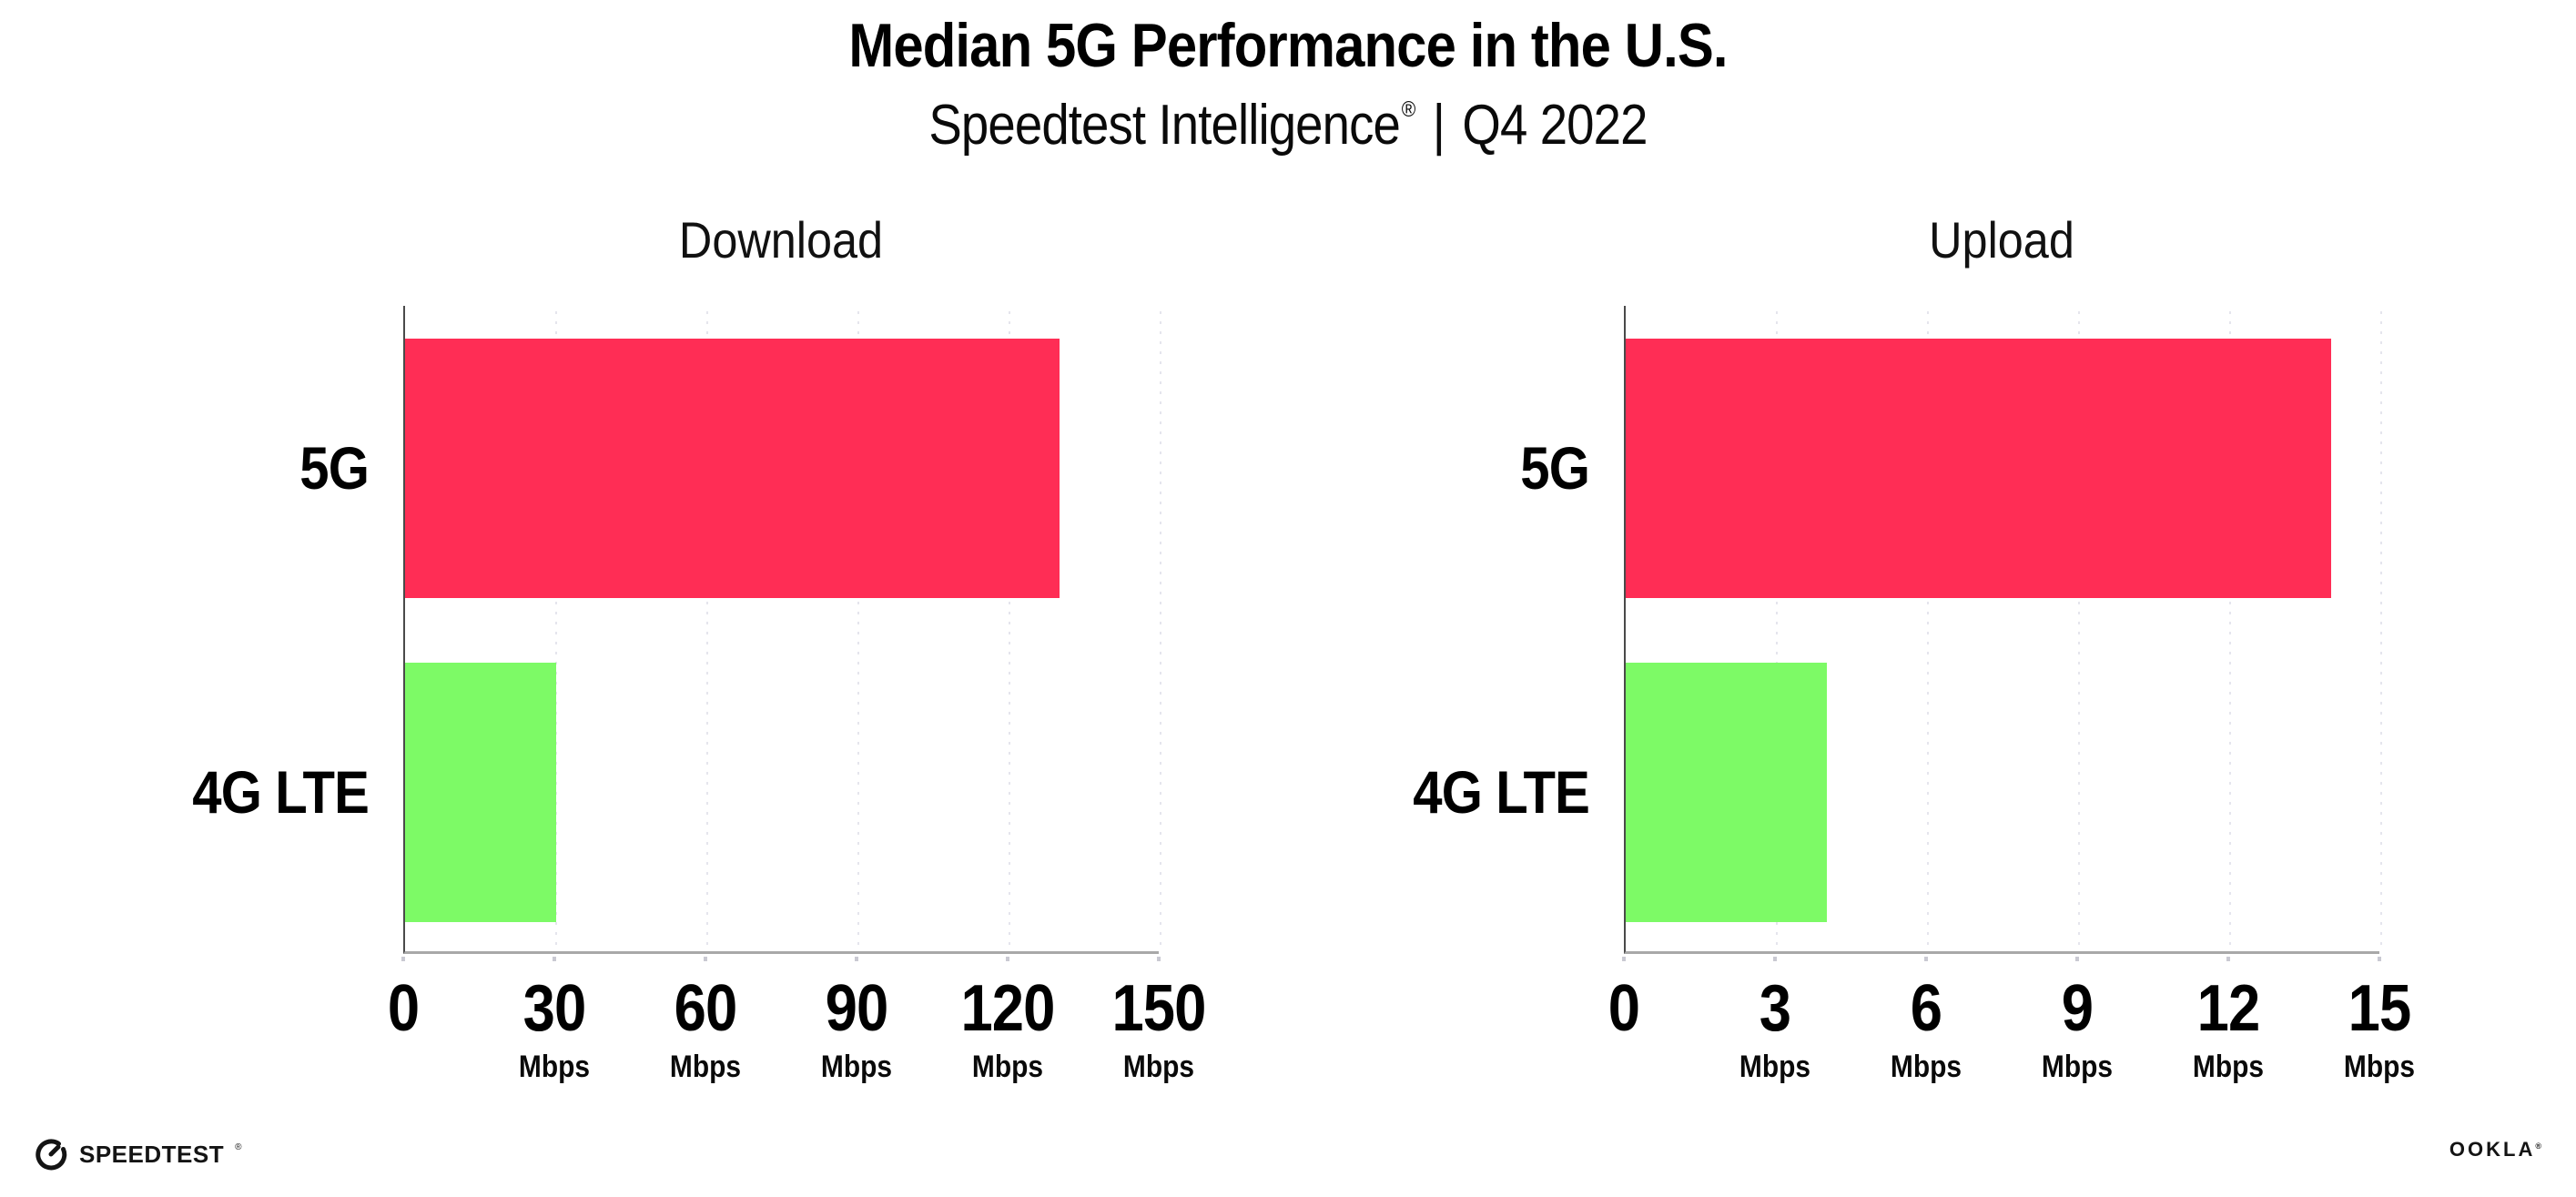 The height and width of the screenshot is (1197, 2576). I want to click on x-tick-3-upload: 3 Mbps, so click(1775, 1030).